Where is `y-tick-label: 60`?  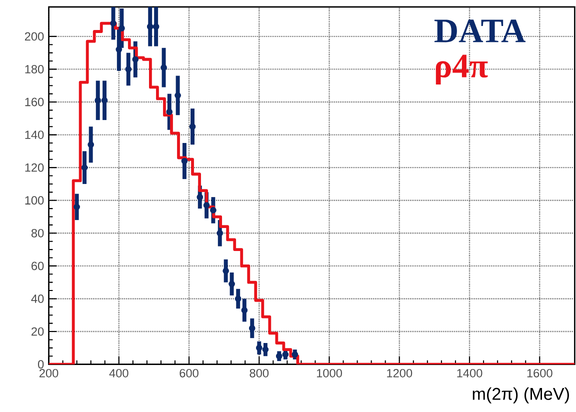 y-tick-label: 60 is located at coordinates (38, 266).